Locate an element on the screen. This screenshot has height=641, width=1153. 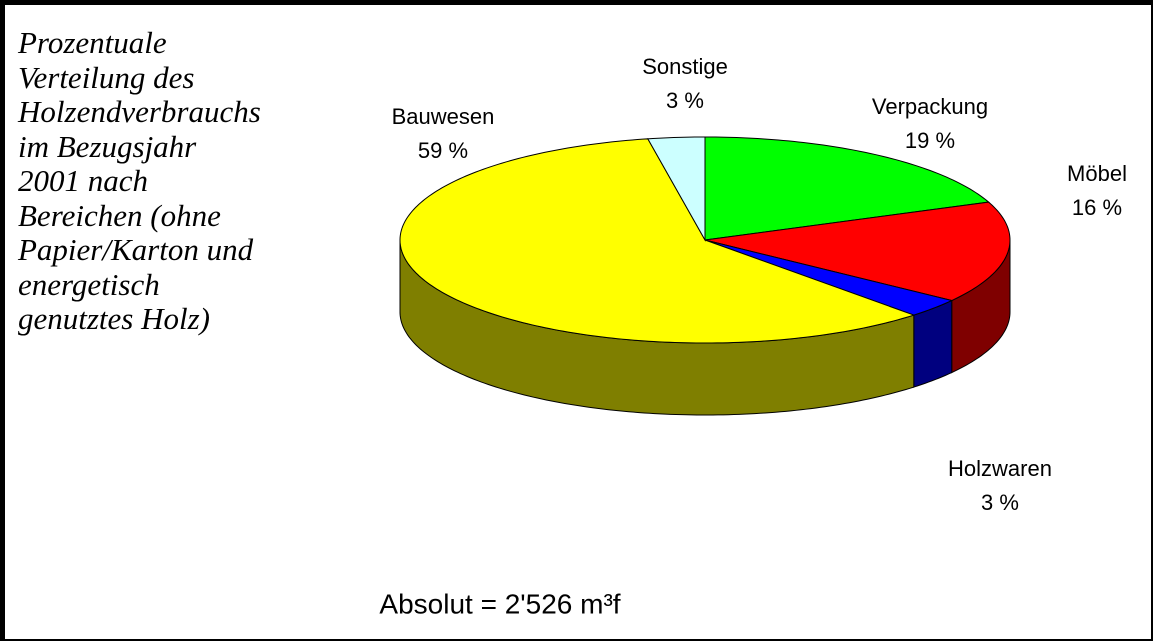
slice-label: Möbel is located at coordinates (1097, 173).